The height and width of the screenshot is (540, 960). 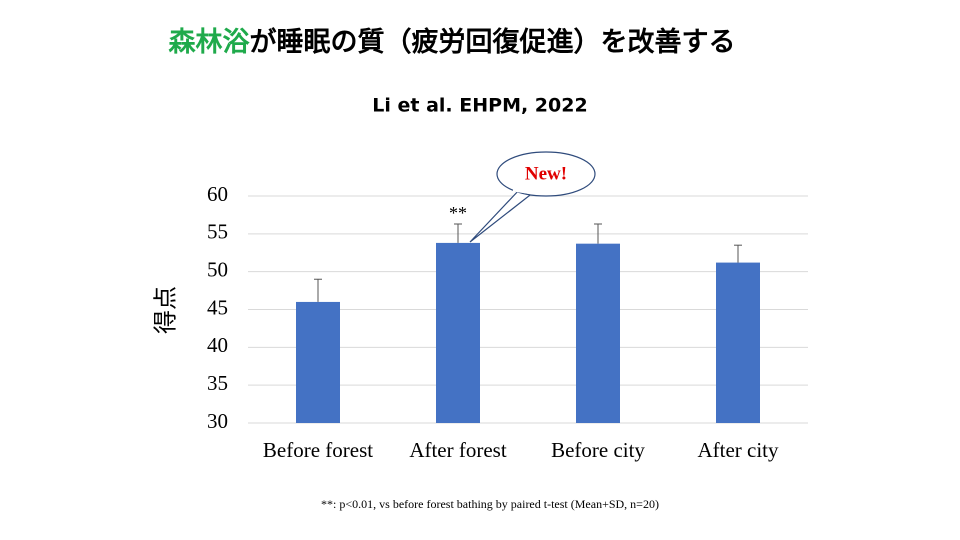 What do you see at coordinates (458, 213) in the screenshot?
I see `significance-mark: **` at bounding box center [458, 213].